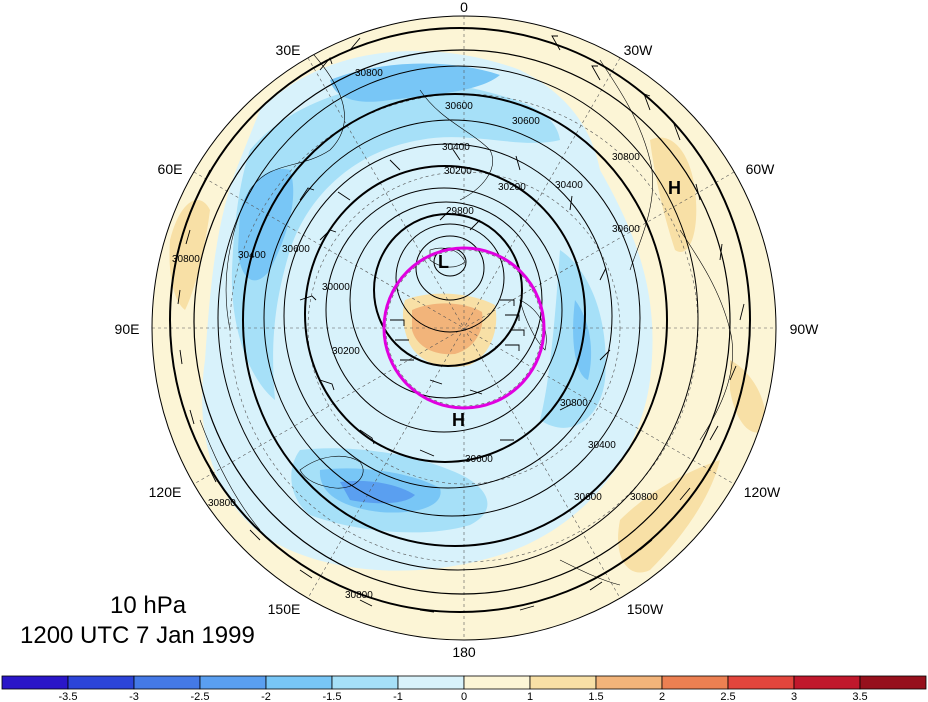 This screenshot has width=928, height=702. What do you see at coordinates (336, 287) in the screenshot?
I see `contour-label: 30000` at bounding box center [336, 287].